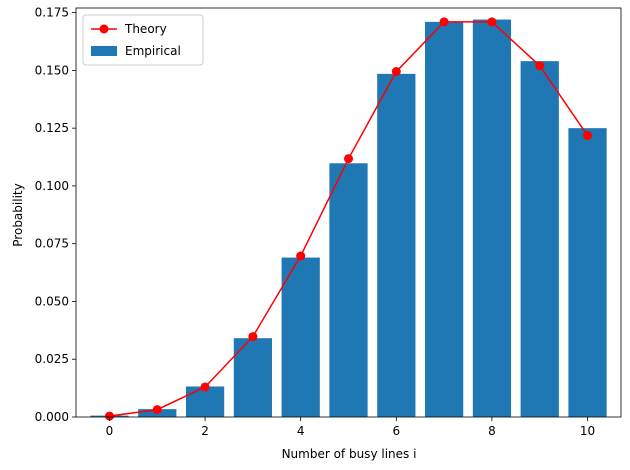 Image resolution: width=630 pixels, height=470 pixels. Describe the element at coordinates (52, 417) in the screenshot. I see `y-tick-label: 0.000` at that location.